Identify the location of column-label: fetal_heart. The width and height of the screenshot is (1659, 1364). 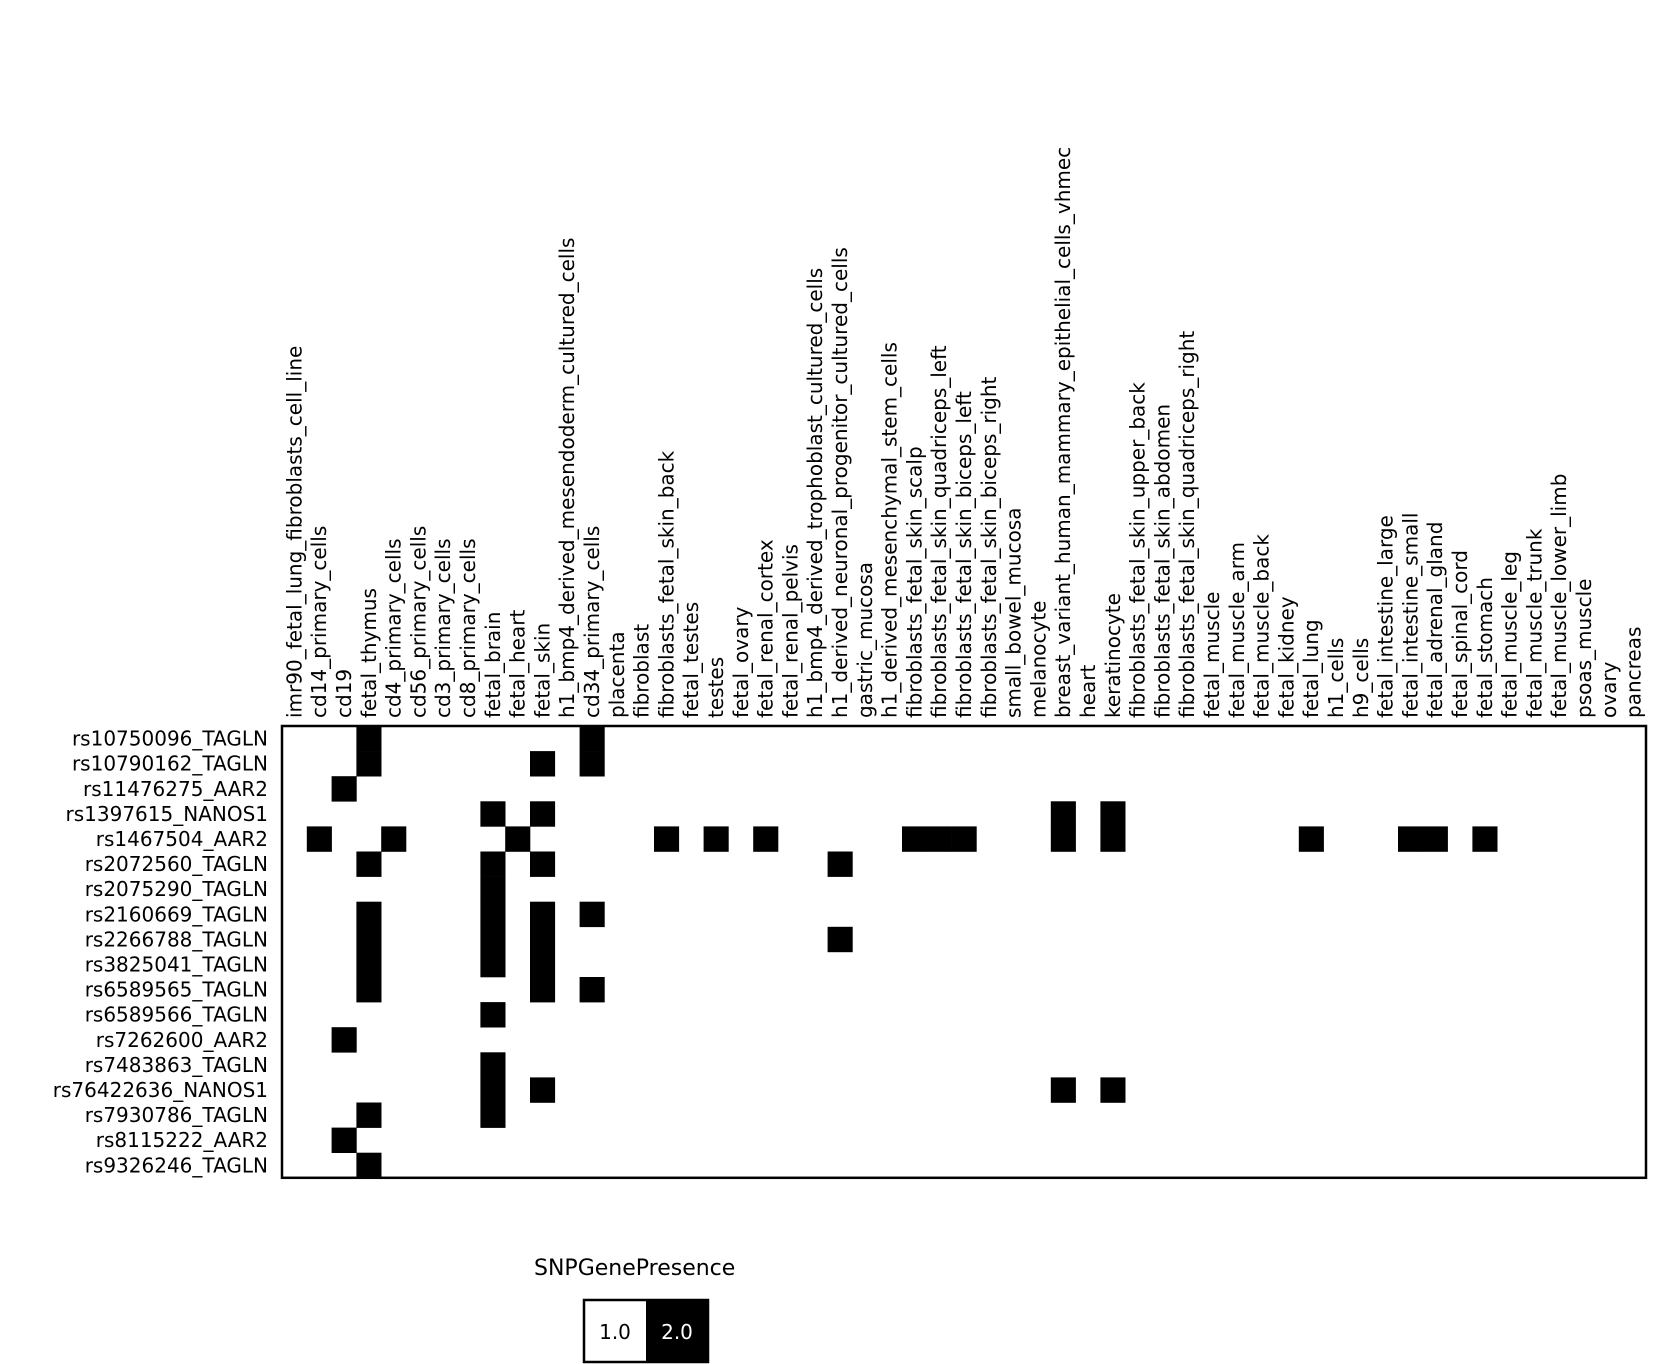
(518, 664).